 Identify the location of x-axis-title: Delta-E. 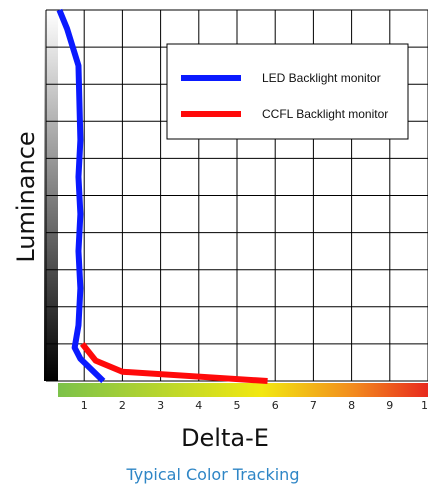
(225, 438).